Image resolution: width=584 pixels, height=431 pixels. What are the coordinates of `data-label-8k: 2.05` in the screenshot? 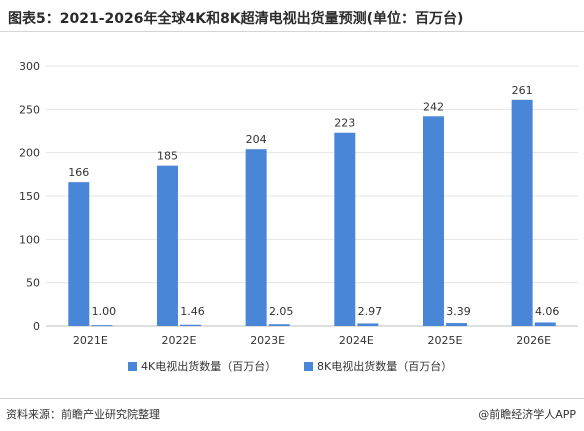 It's located at (281, 311).